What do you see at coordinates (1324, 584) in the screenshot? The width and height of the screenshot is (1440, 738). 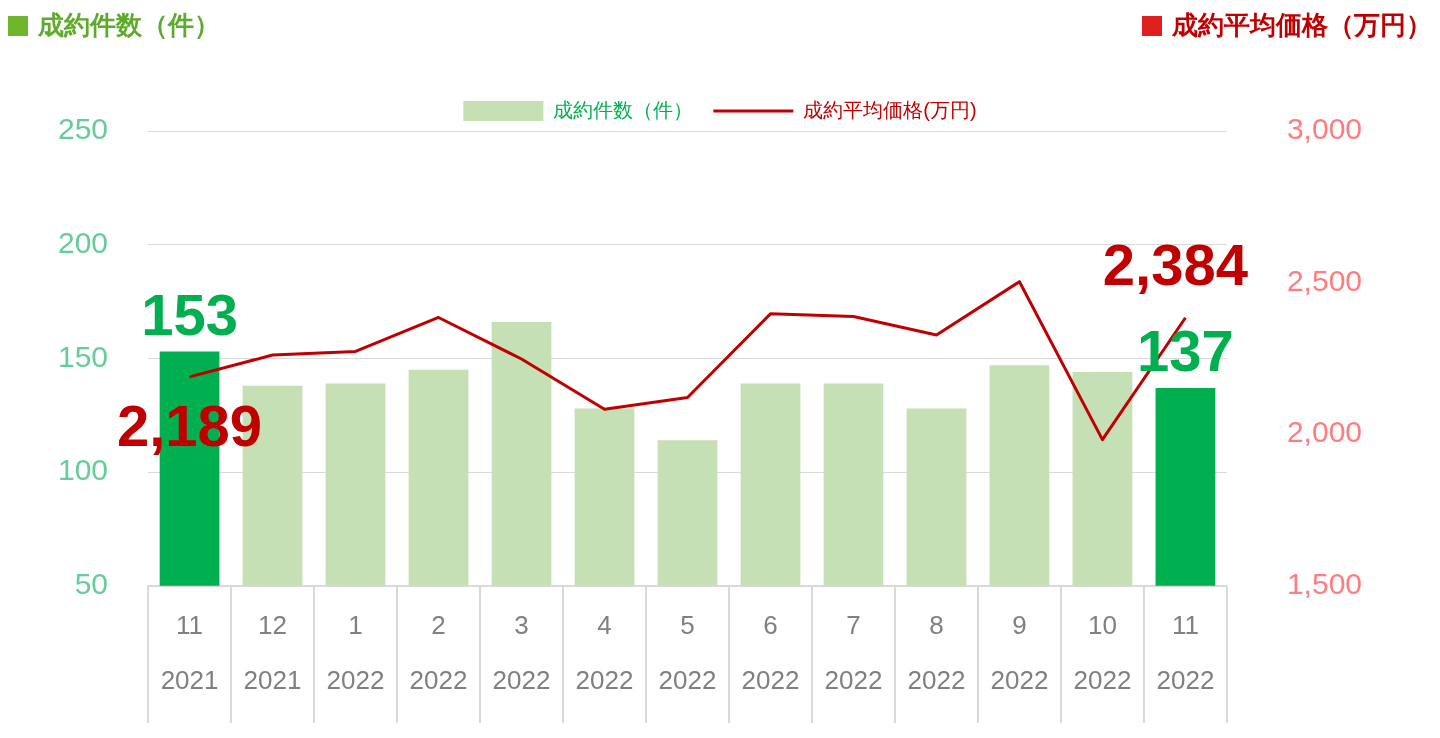 I see `y2-tick-label: 1,500` at bounding box center [1324, 584].